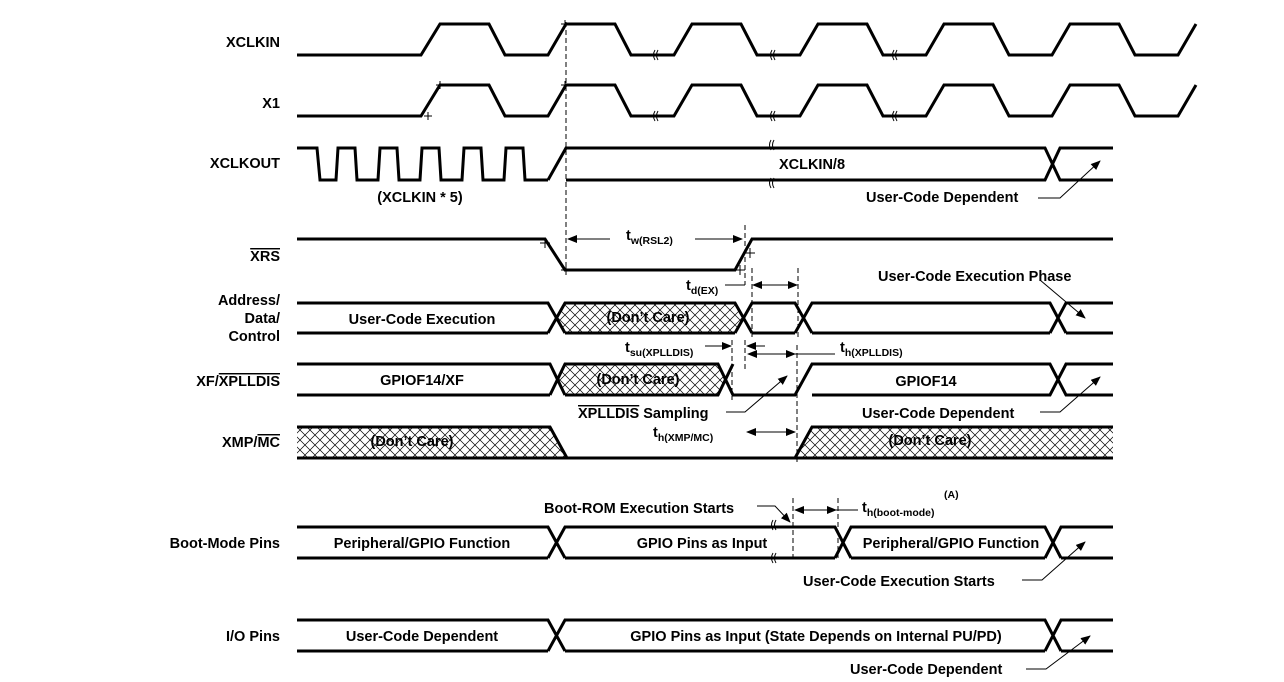 Image resolution: width=1284 pixels, height=682 pixels. Describe the element at coordinates (871, 349) in the screenshot. I see `timing-th-xplldis: th(XPLLDIS)` at that location.